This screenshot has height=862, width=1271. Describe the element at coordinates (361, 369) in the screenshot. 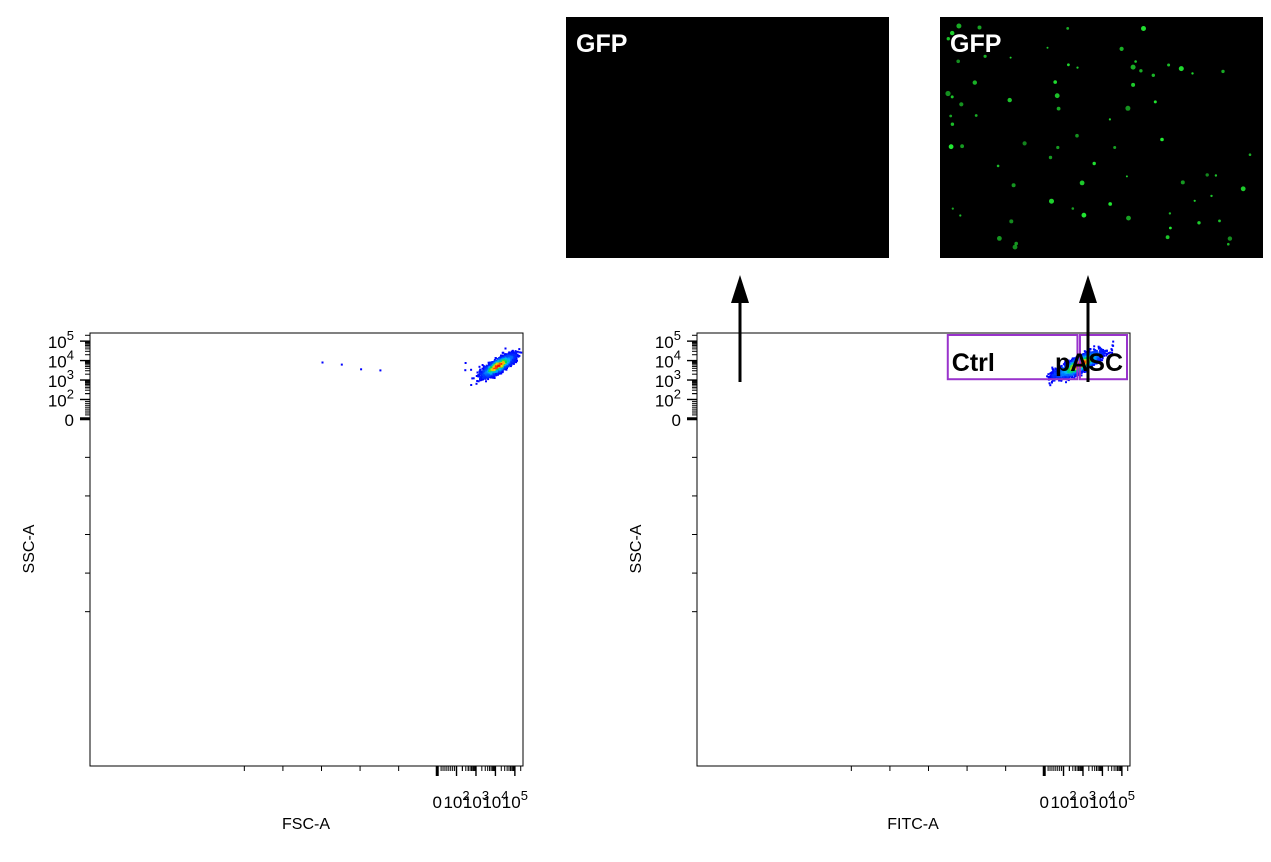

I see `outlier-dot` at that location.